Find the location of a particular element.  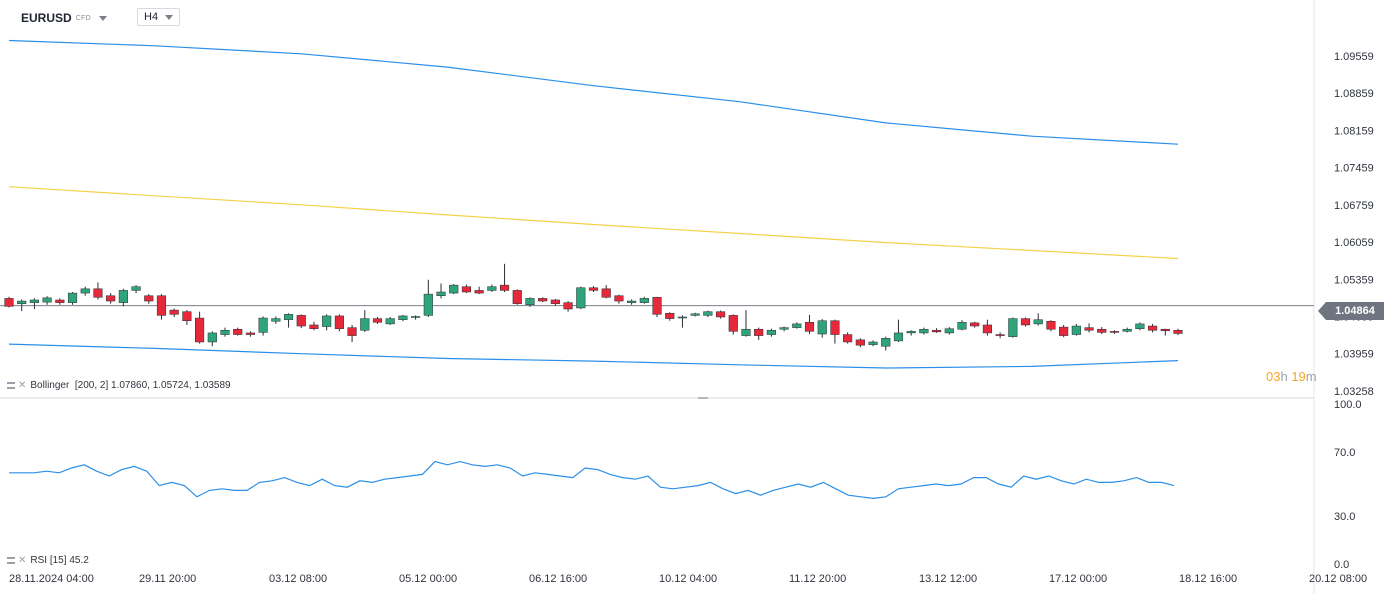

symbol-selector: EURUSD CFD is located at coordinates (59, 18).